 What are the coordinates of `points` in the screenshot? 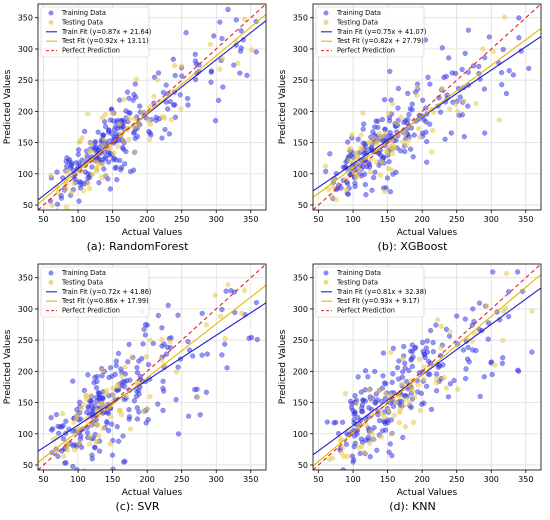 It's located at (427, 108).